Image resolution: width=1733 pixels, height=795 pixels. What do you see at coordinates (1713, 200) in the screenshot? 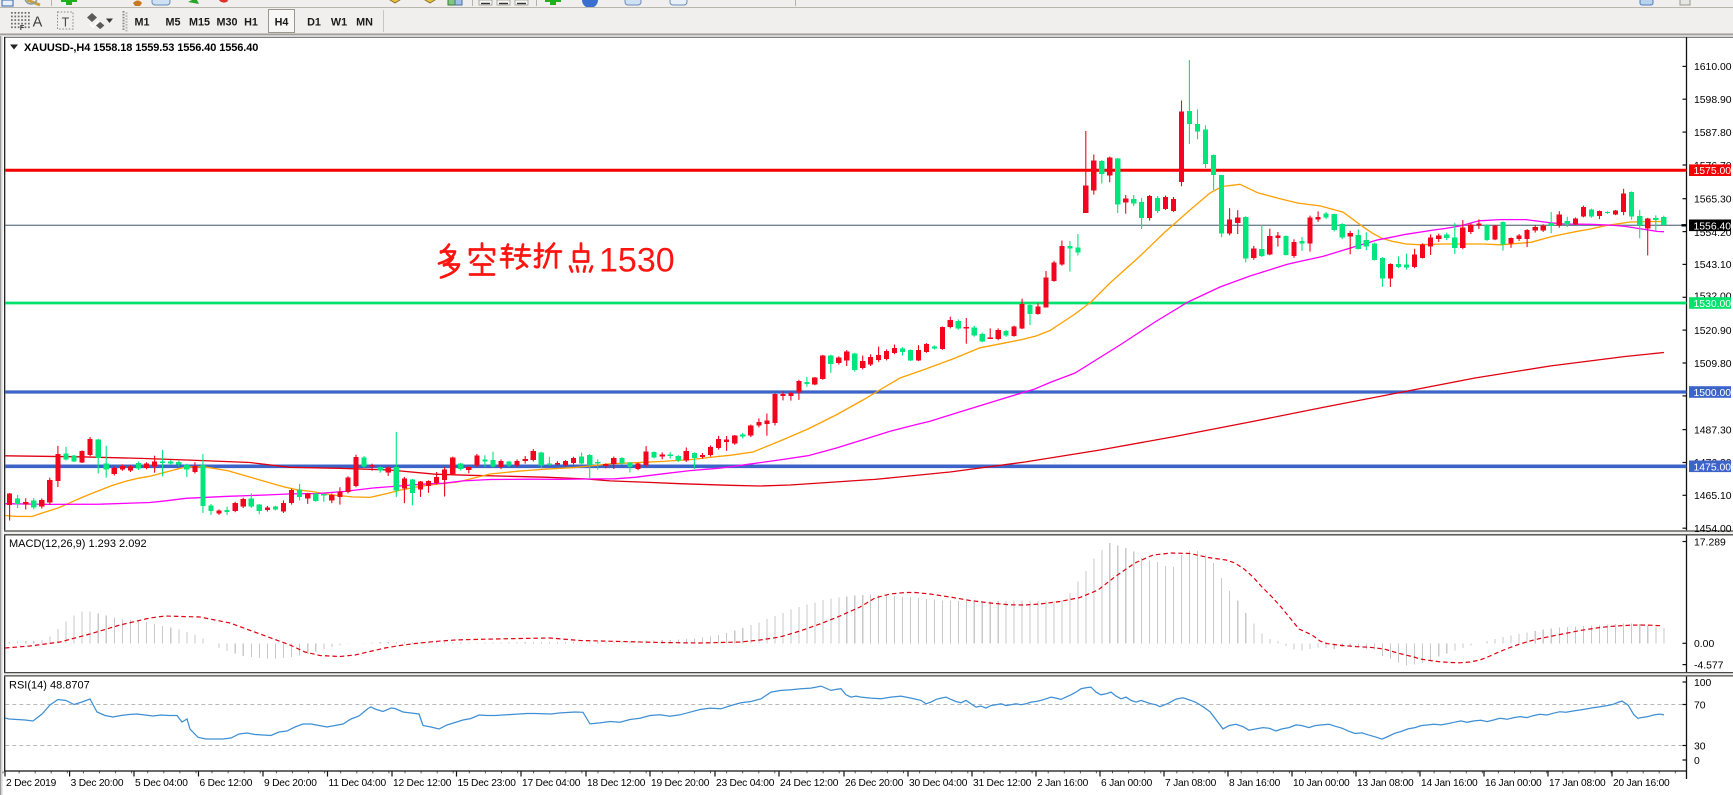
I see `svg-text: 1565.30` at bounding box center [1713, 200].